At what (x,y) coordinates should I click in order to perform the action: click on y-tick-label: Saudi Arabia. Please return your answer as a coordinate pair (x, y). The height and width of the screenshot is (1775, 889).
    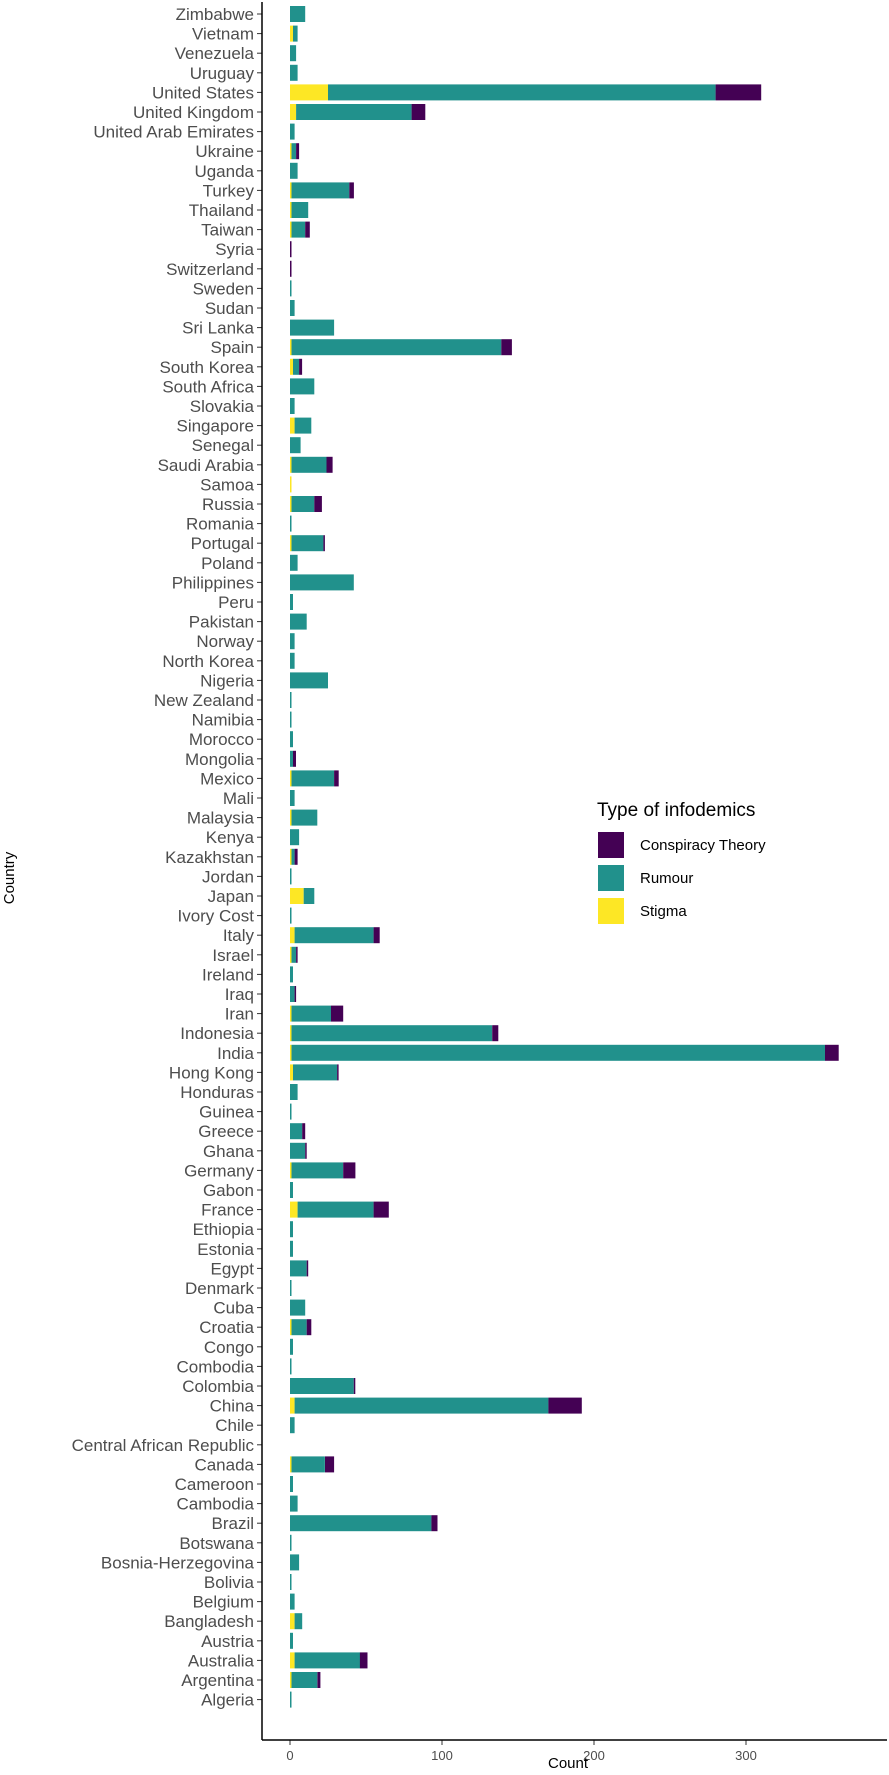
    Looking at the image, I should click on (206, 465).